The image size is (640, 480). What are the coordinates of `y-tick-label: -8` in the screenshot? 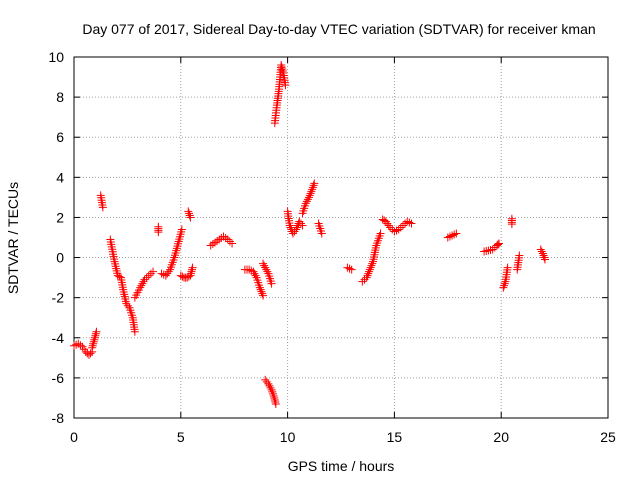 It's located at (58, 418).